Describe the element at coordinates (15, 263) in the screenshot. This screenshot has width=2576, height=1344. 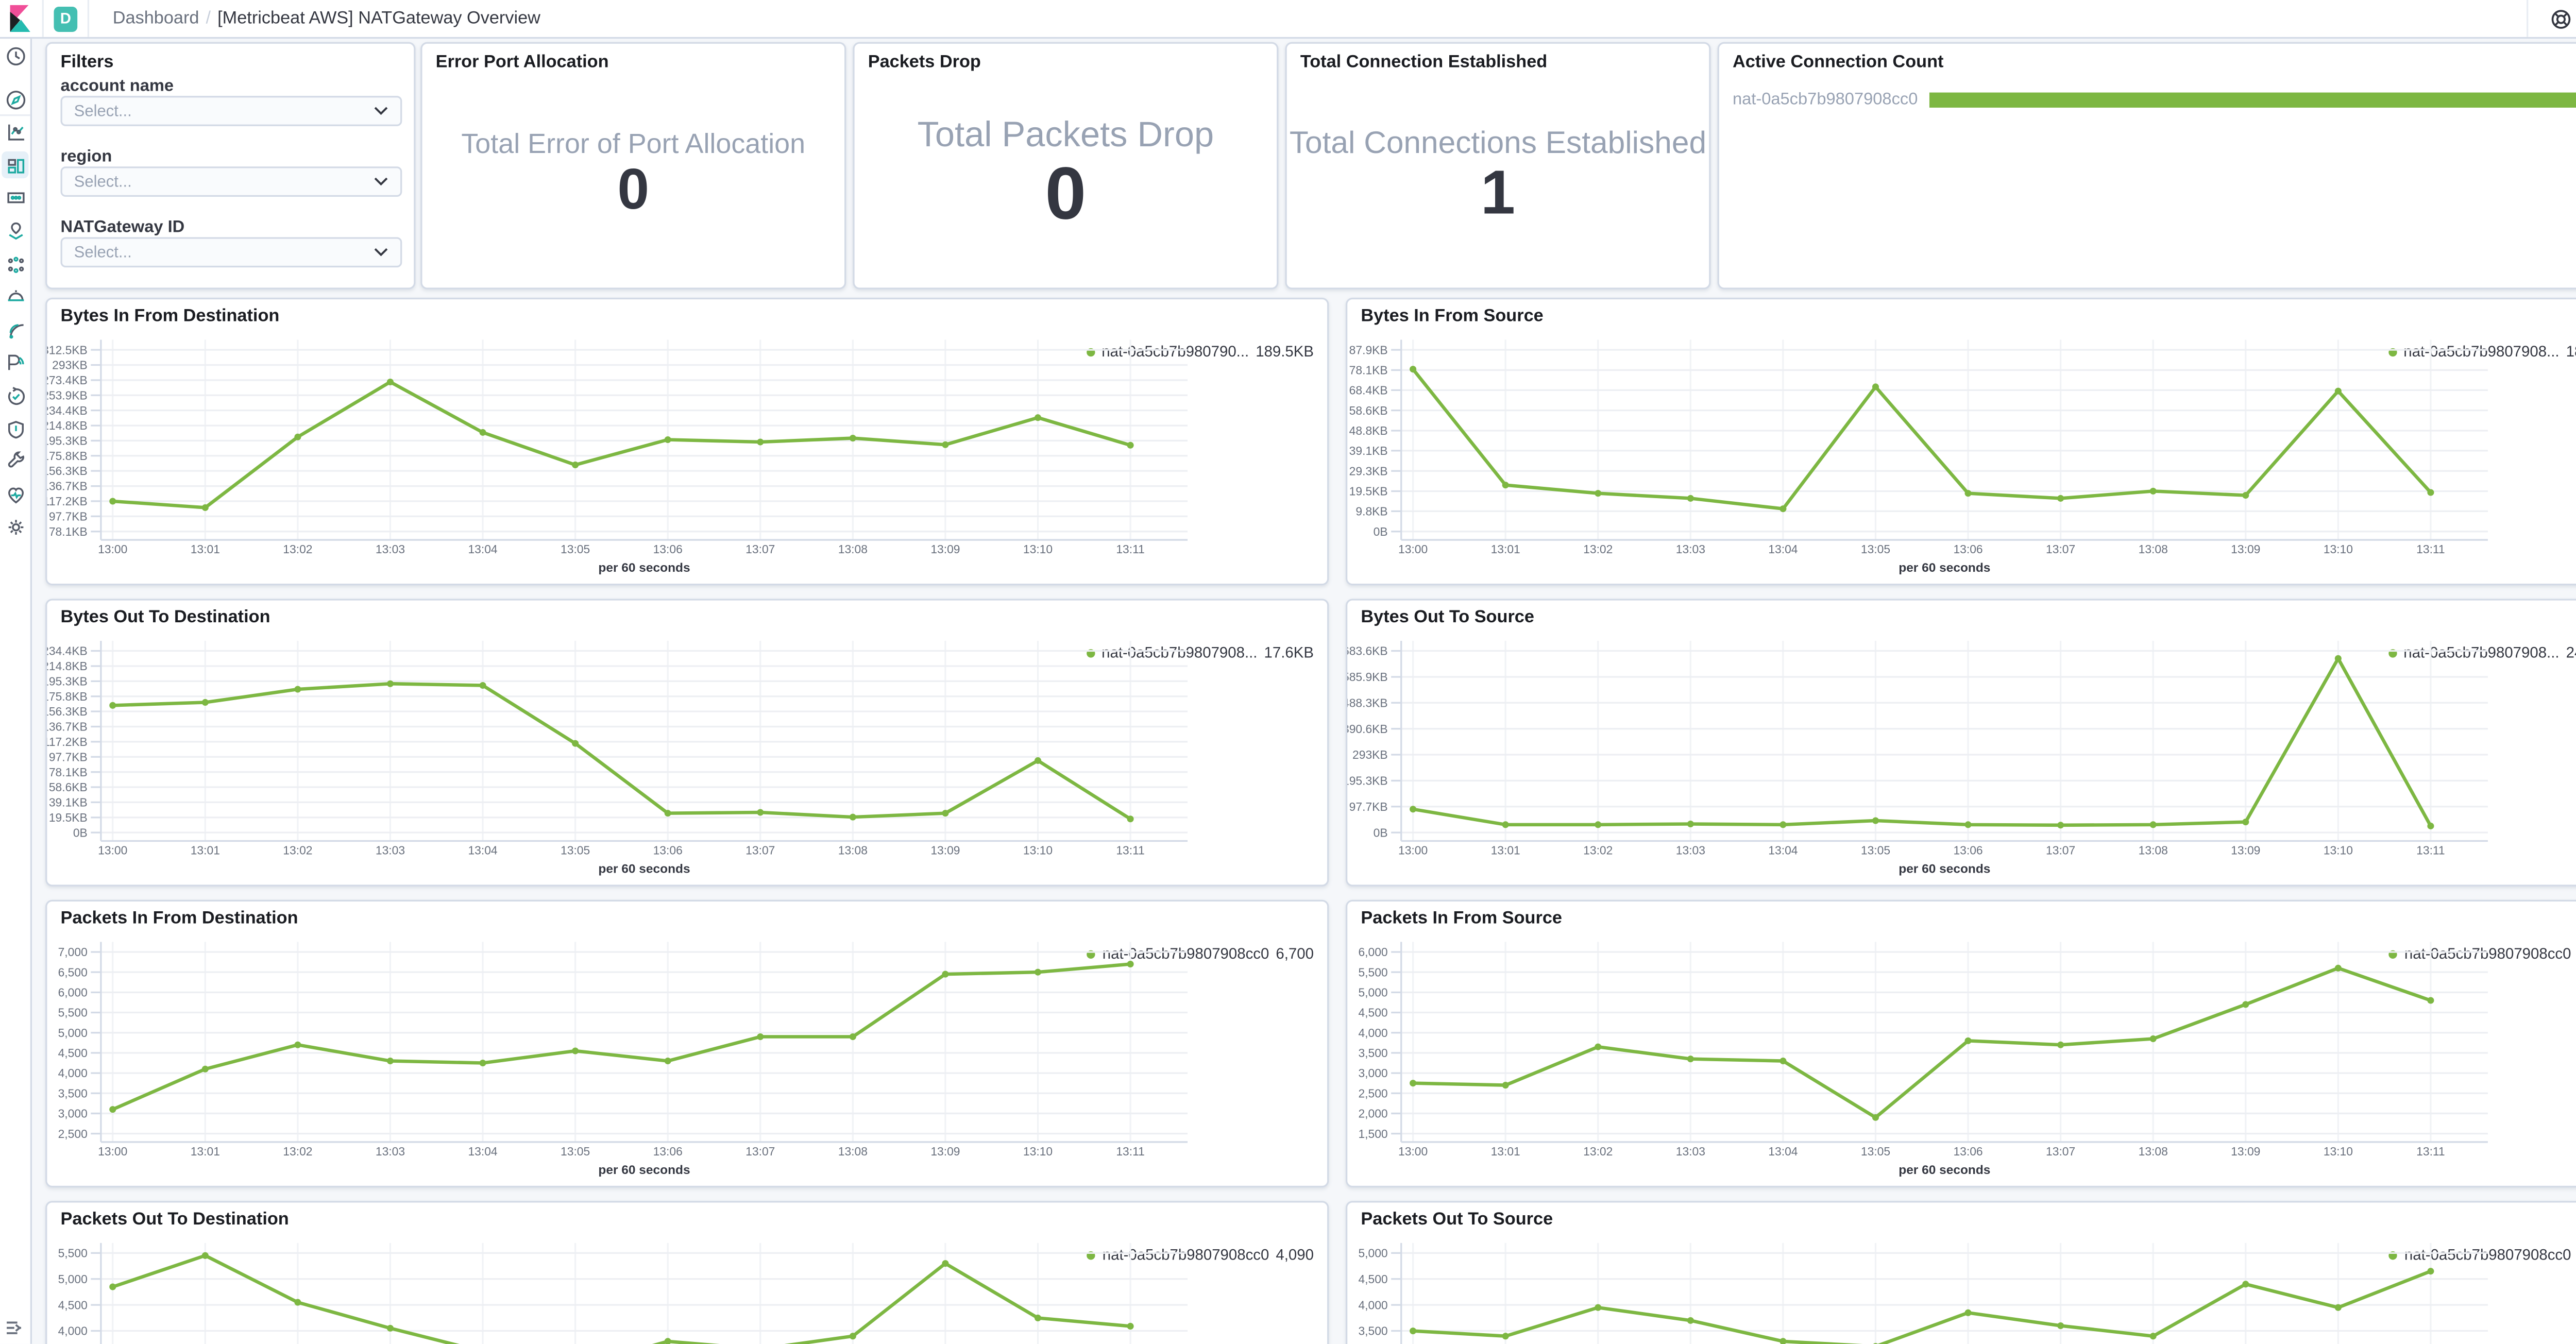
I see `sidebar-item-machine-learning` at that location.